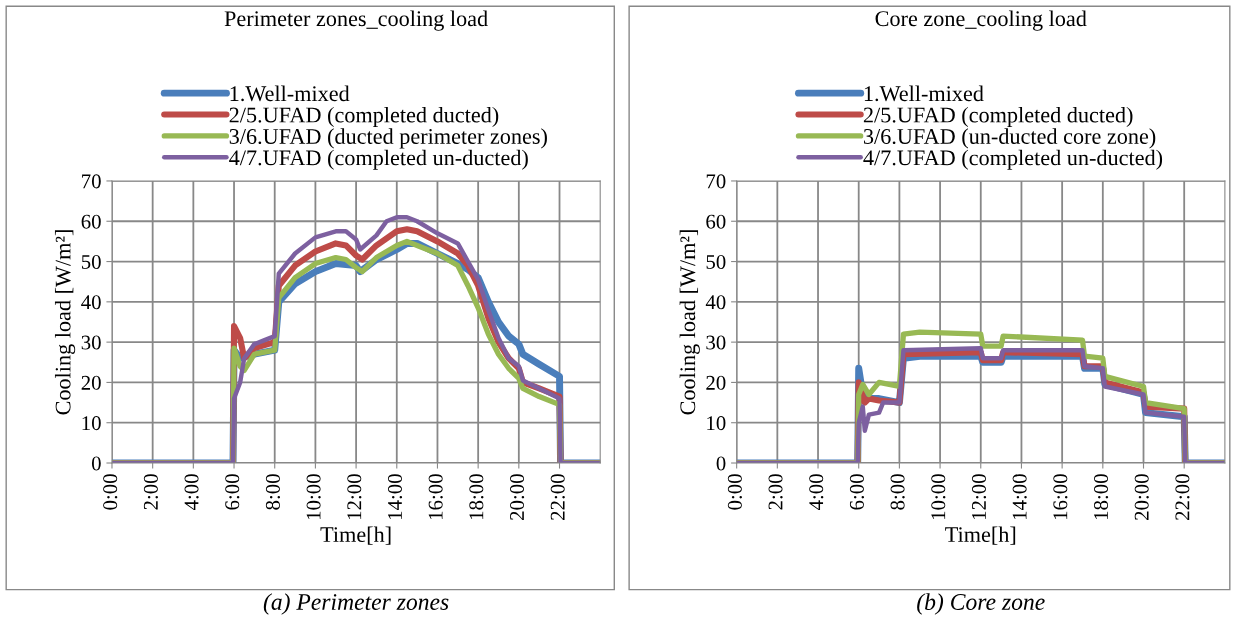  I want to click on chart-title: Perimeter zones_cooling load, so click(356, 20).